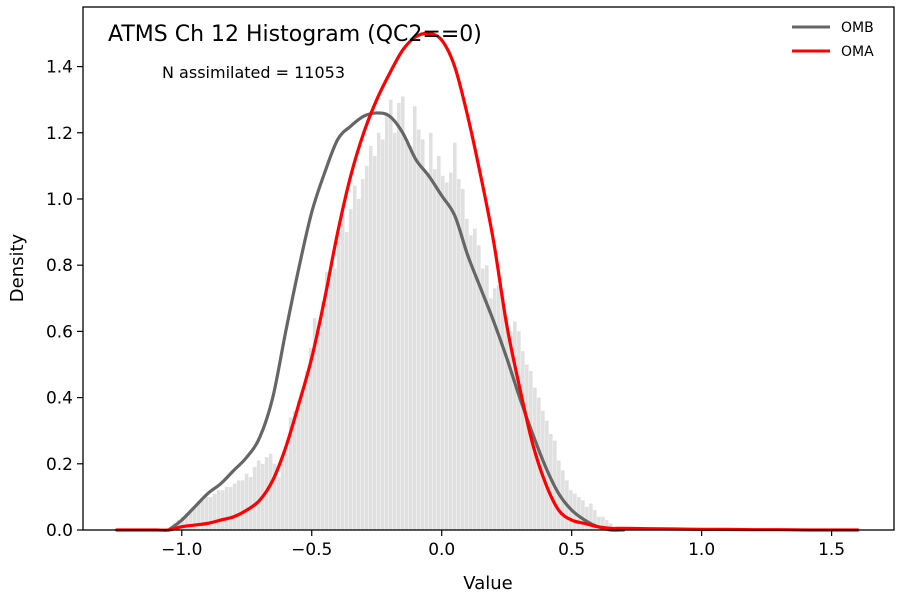 The height and width of the screenshot is (600, 900). I want to click on y-tick-label: 1.2, so click(59, 134).